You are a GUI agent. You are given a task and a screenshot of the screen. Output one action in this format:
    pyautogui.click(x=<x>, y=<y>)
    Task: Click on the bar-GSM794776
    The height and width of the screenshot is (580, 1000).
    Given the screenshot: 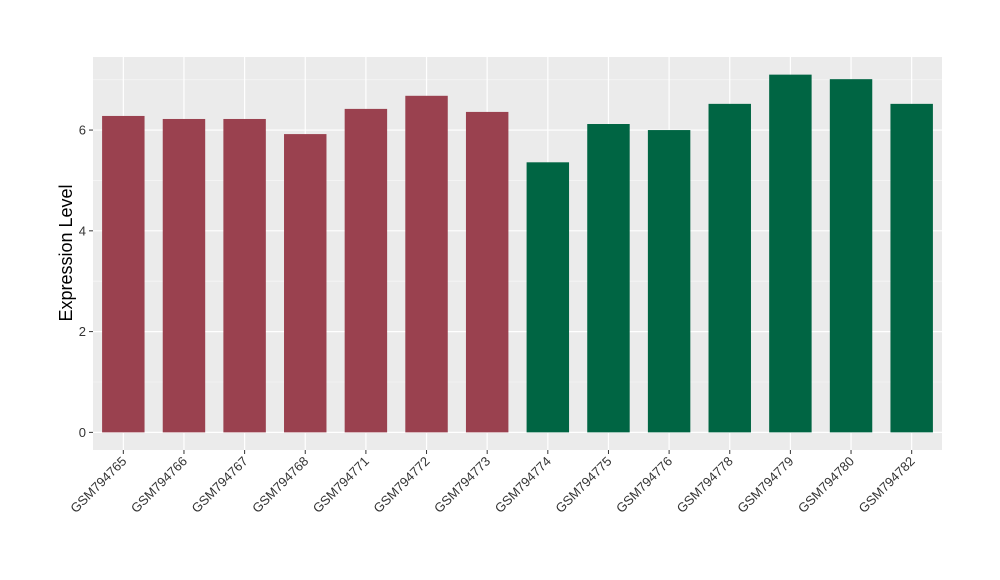 What is the action you would take?
    pyautogui.click(x=669, y=281)
    